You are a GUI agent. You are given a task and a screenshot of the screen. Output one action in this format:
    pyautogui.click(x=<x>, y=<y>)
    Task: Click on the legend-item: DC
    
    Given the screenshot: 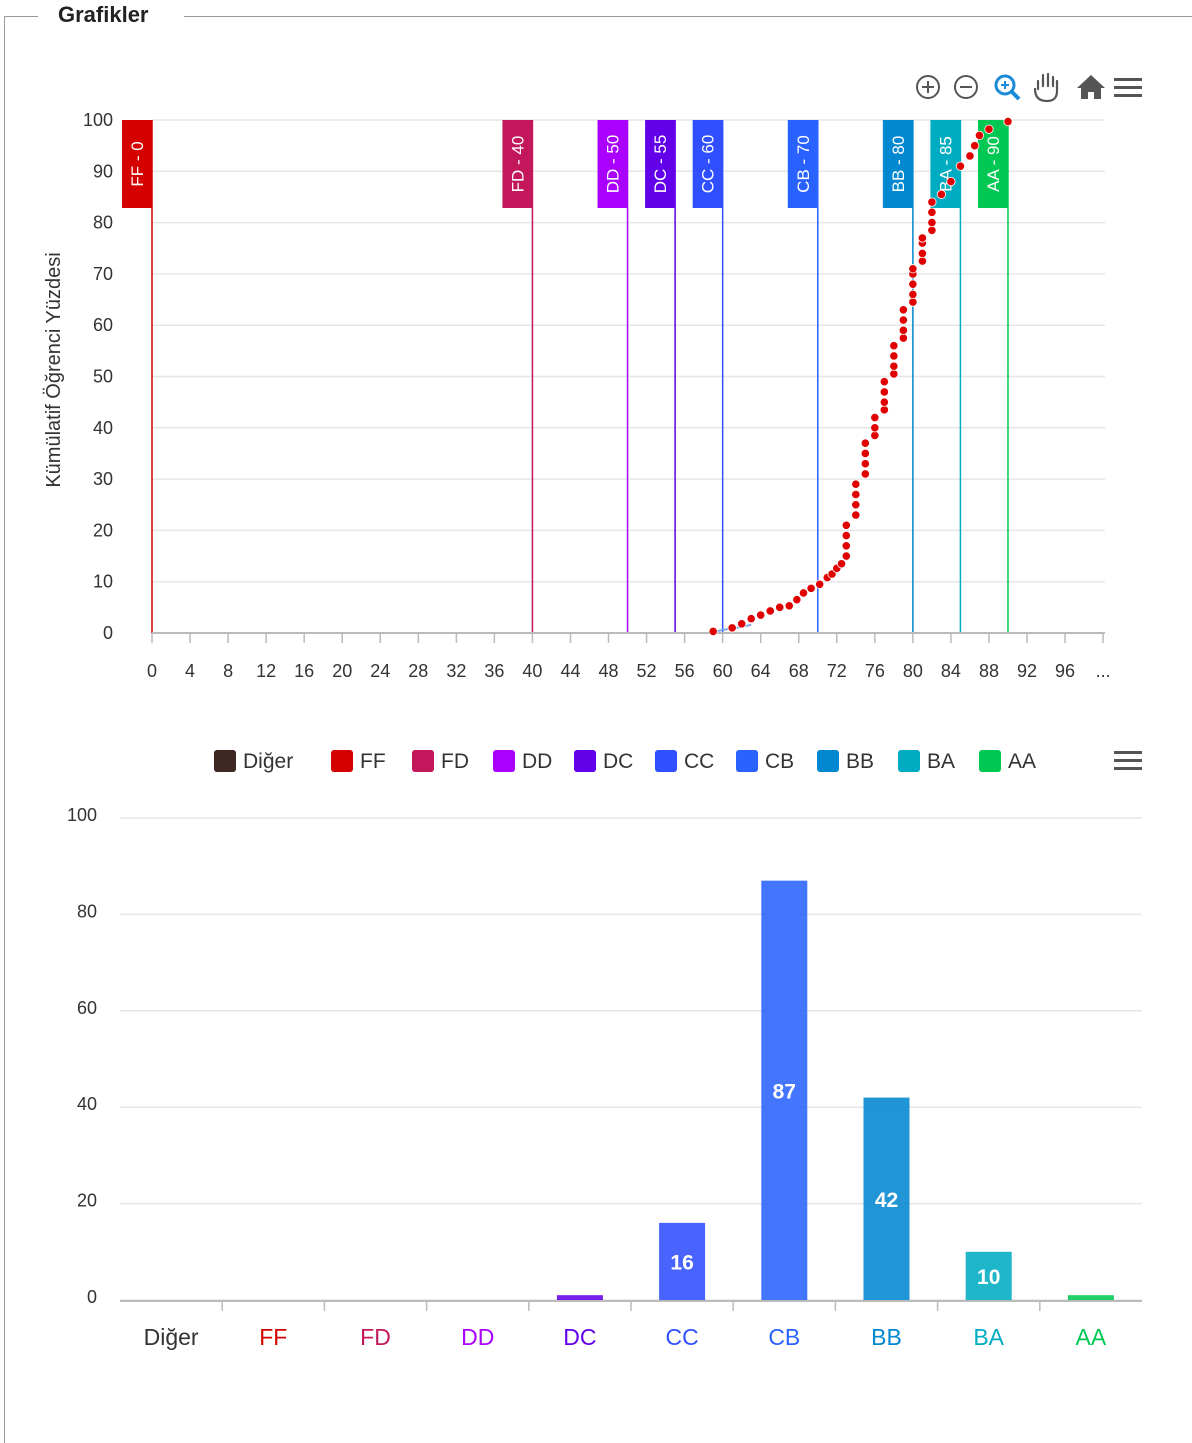 What is the action you would take?
    pyautogui.click(x=603, y=761)
    